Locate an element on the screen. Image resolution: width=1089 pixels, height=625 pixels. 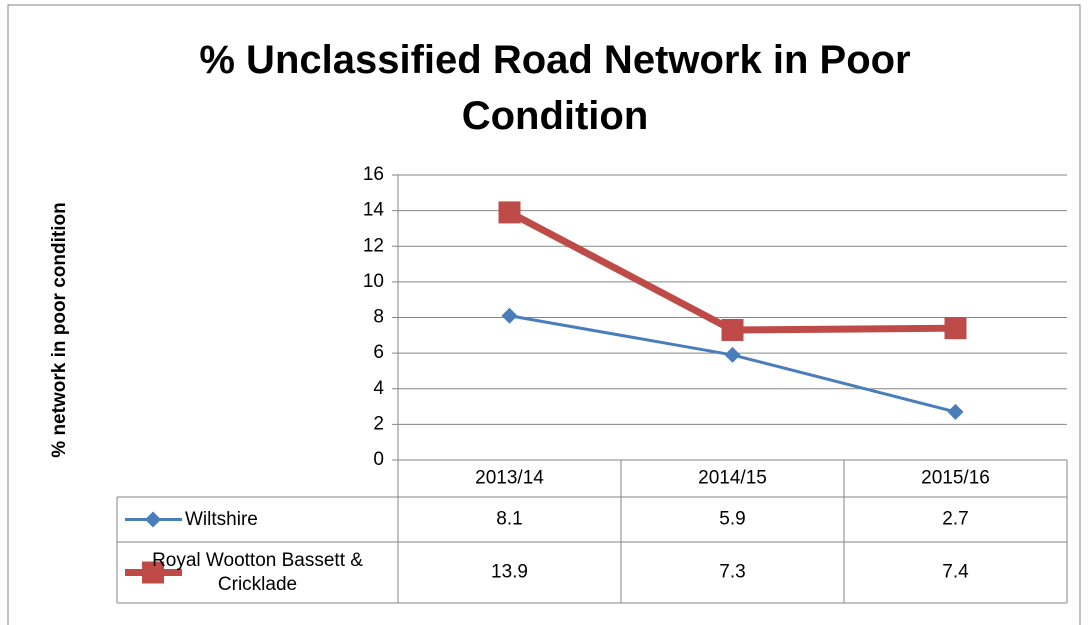
y-tick-label: 2 is located at coordinates (378, 423).